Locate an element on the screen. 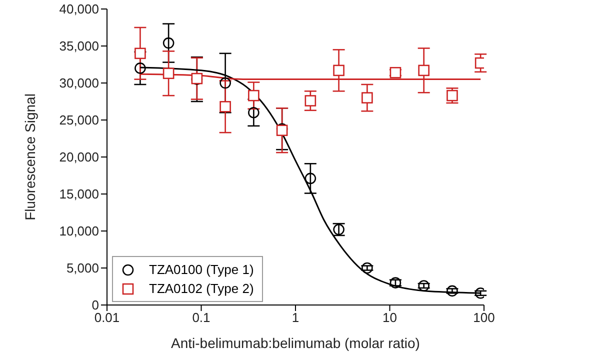 The height and width of the screenshot is (356, 600). x-axis-title: Anti-belimumab:belimumab (molar ratio) is located at coordinates (295, 343).